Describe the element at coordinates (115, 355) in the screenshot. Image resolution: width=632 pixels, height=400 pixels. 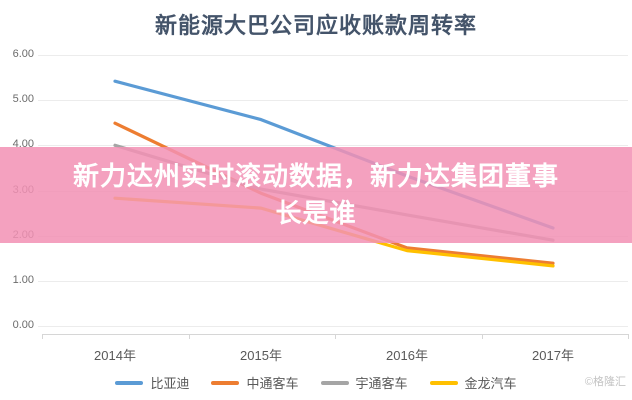
I see `x-axis-label: 2014年` at that location.